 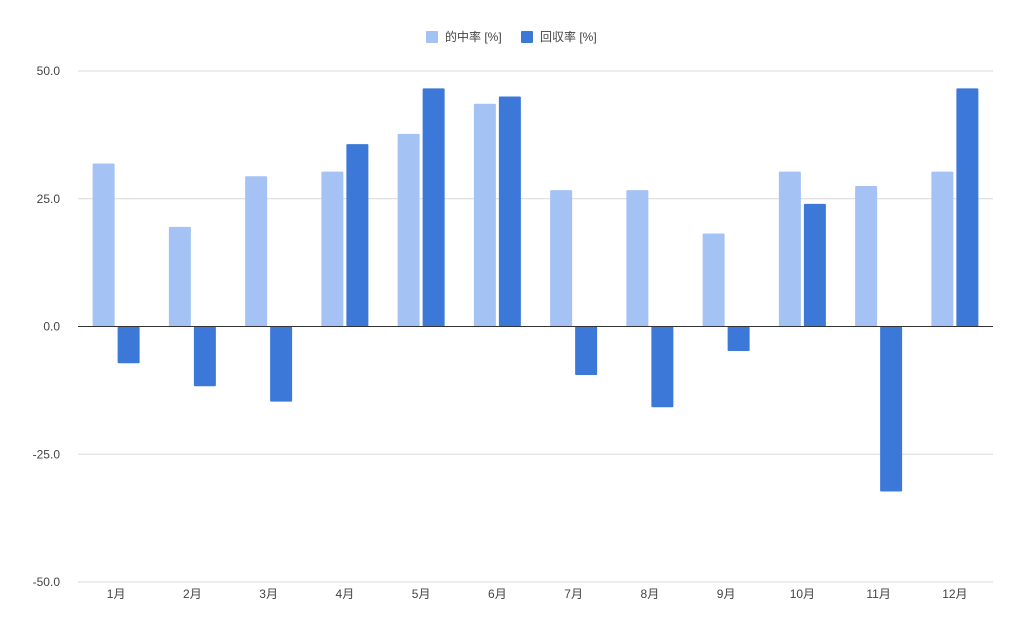 What do you see at coordinates (432, 37) in the screenshot?
I see `legend-swatch-hit-rate` at bounding box center [432, 37].